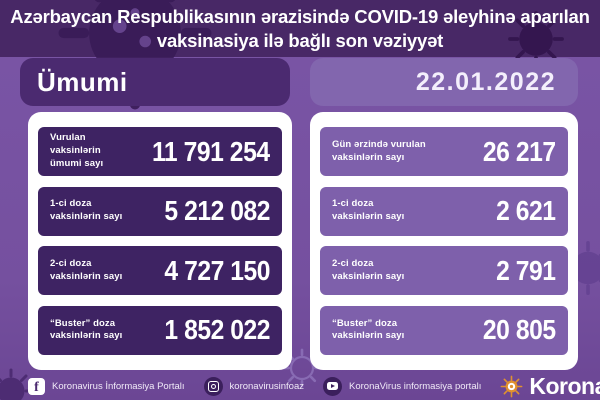  What do you see at coordinates (160, 330) in the screenshot?
I see `stat-row-total-booster: “Buster” doza vaksinlərin sayı 1 852 022` at bounding box center [160, 330].